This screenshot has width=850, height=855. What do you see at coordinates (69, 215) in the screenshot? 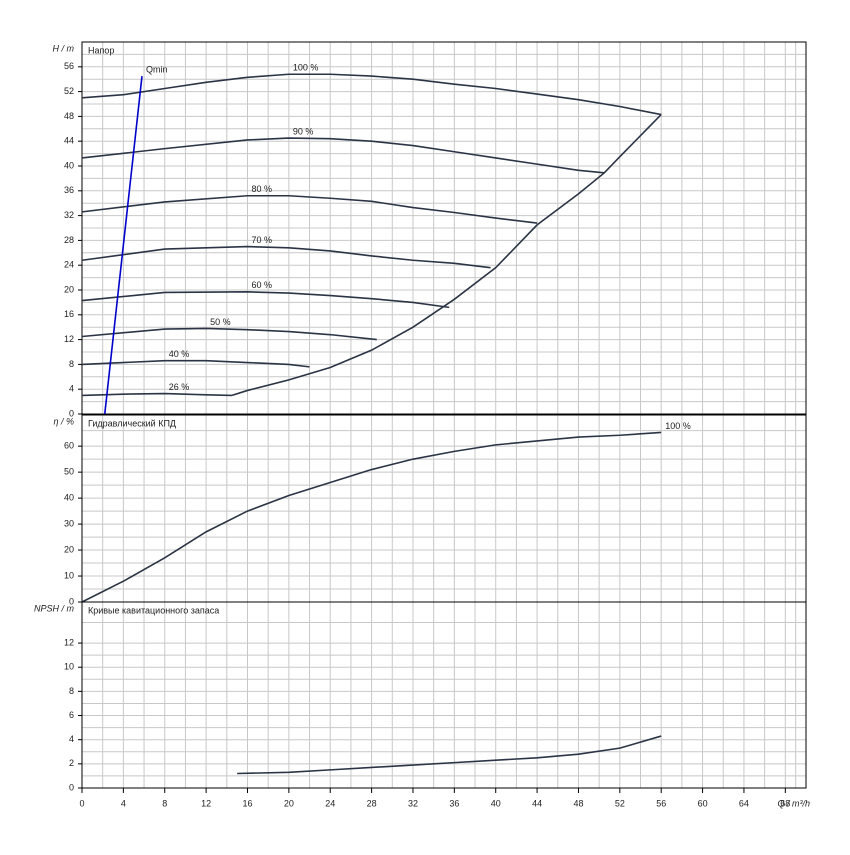
I see `y-tick-label: 32` at bounding box center [69, 215].